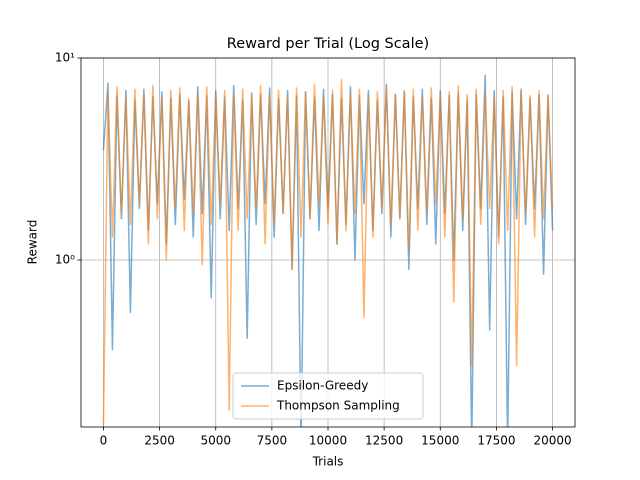  What do you see at coordinates (272, 441) in the screenshot?
I see `x-tick-label: 7500` at bounding box center [272, 441].